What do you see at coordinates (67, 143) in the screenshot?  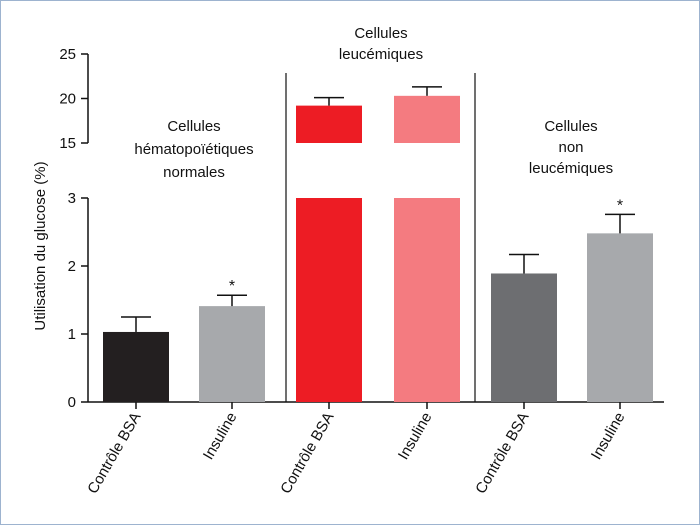 I see `y-tick-label: 15` at bounding box center [67, 143].